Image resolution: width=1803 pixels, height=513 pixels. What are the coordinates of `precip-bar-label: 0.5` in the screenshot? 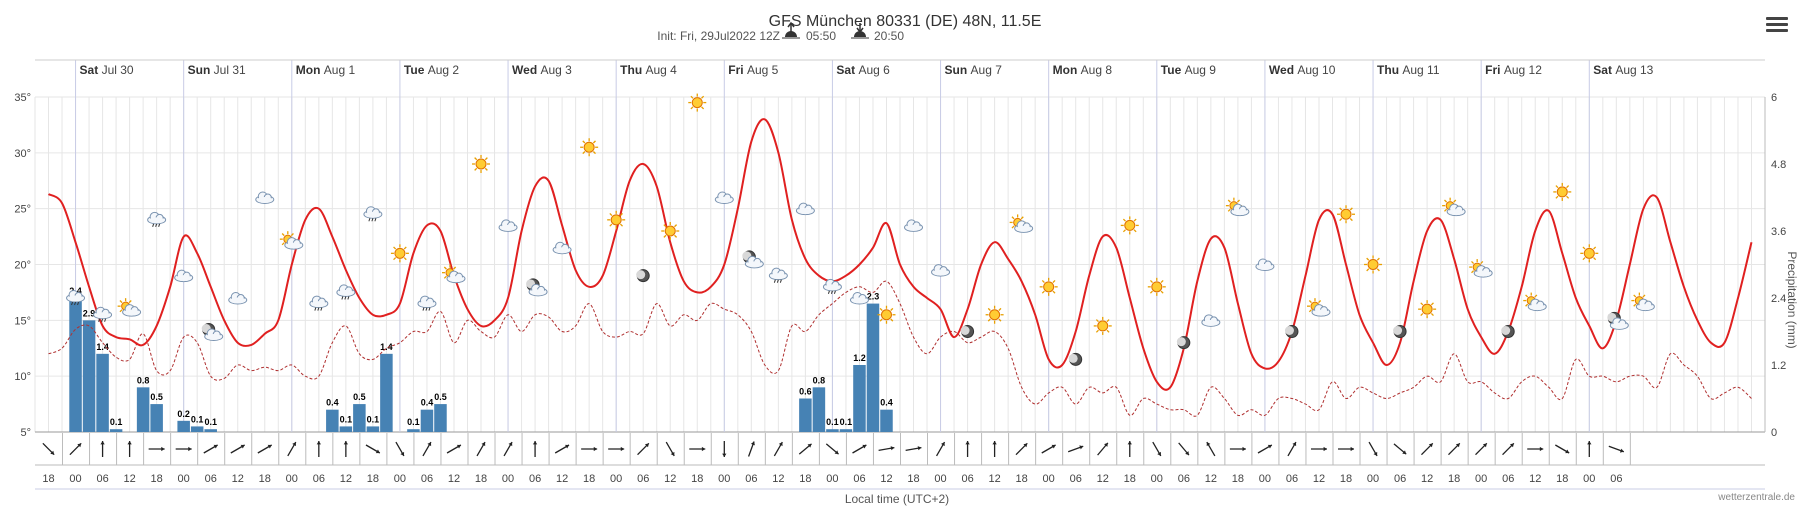 It's located at (440, 397).